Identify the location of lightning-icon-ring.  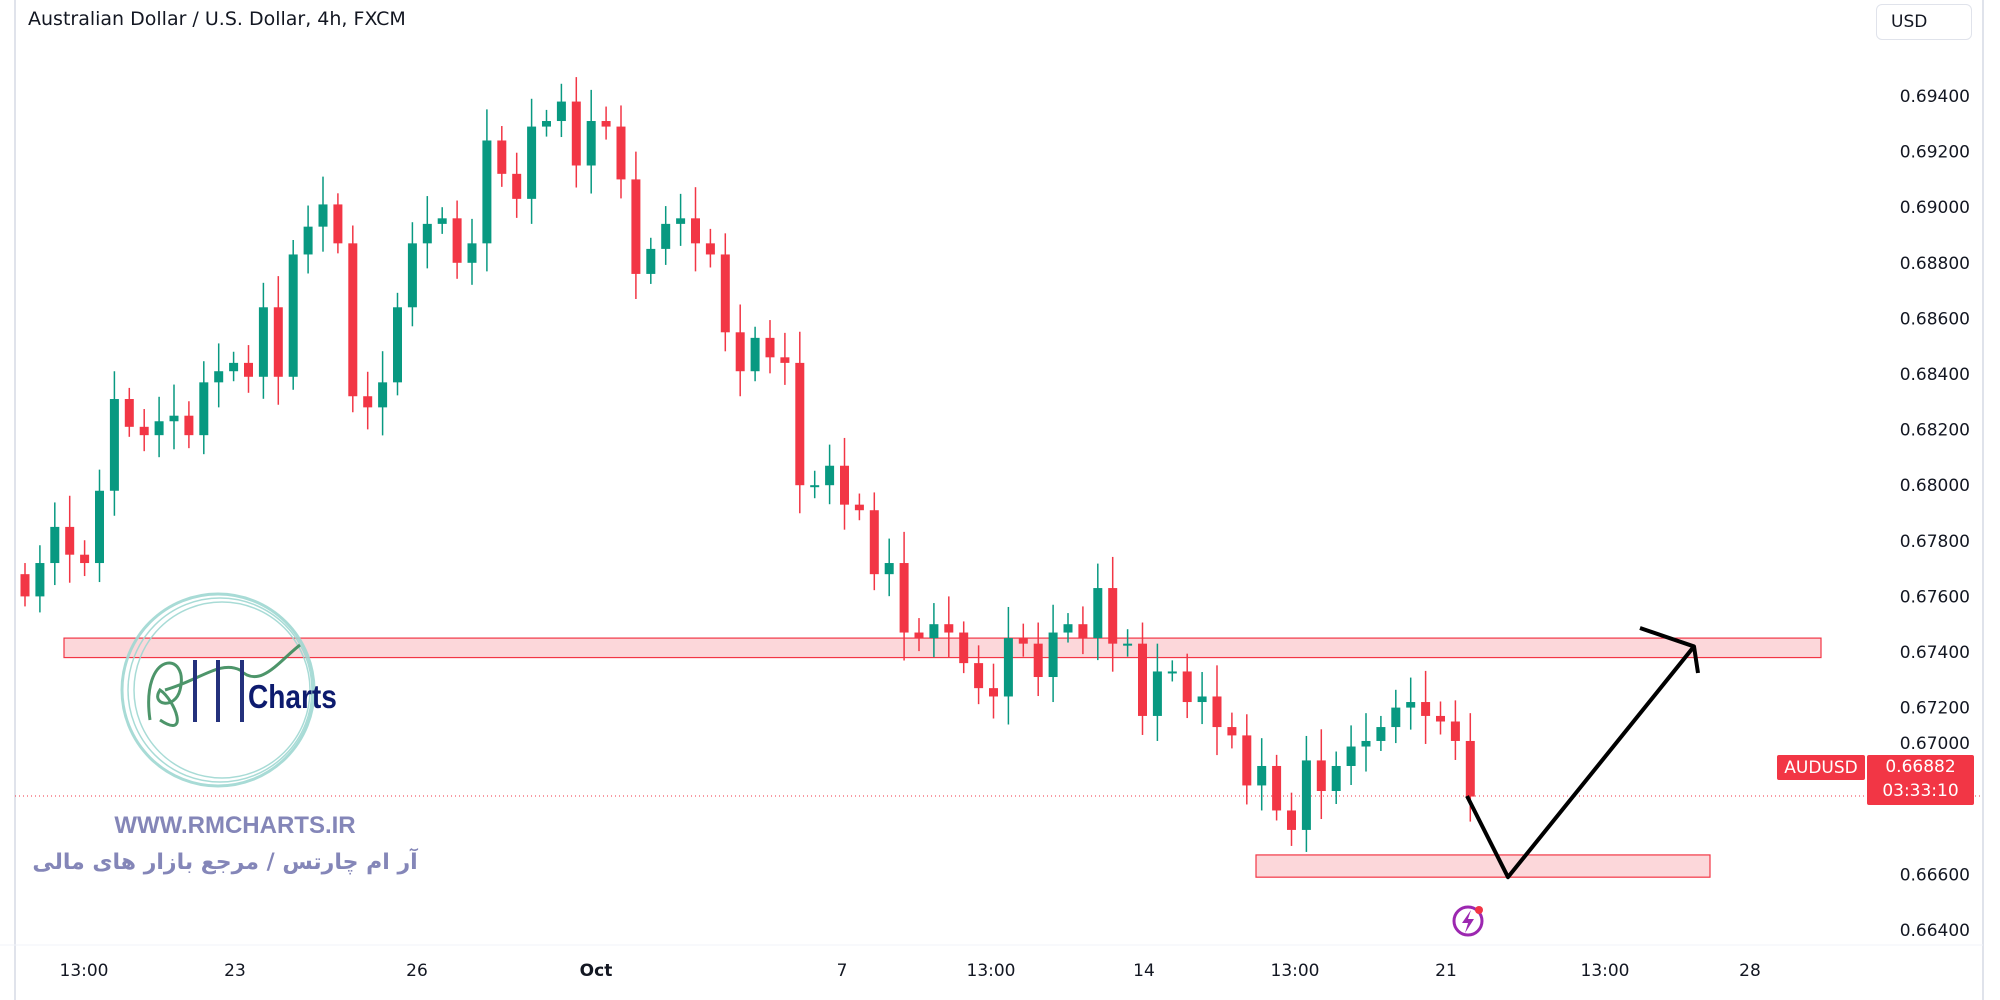
(1468, 921).